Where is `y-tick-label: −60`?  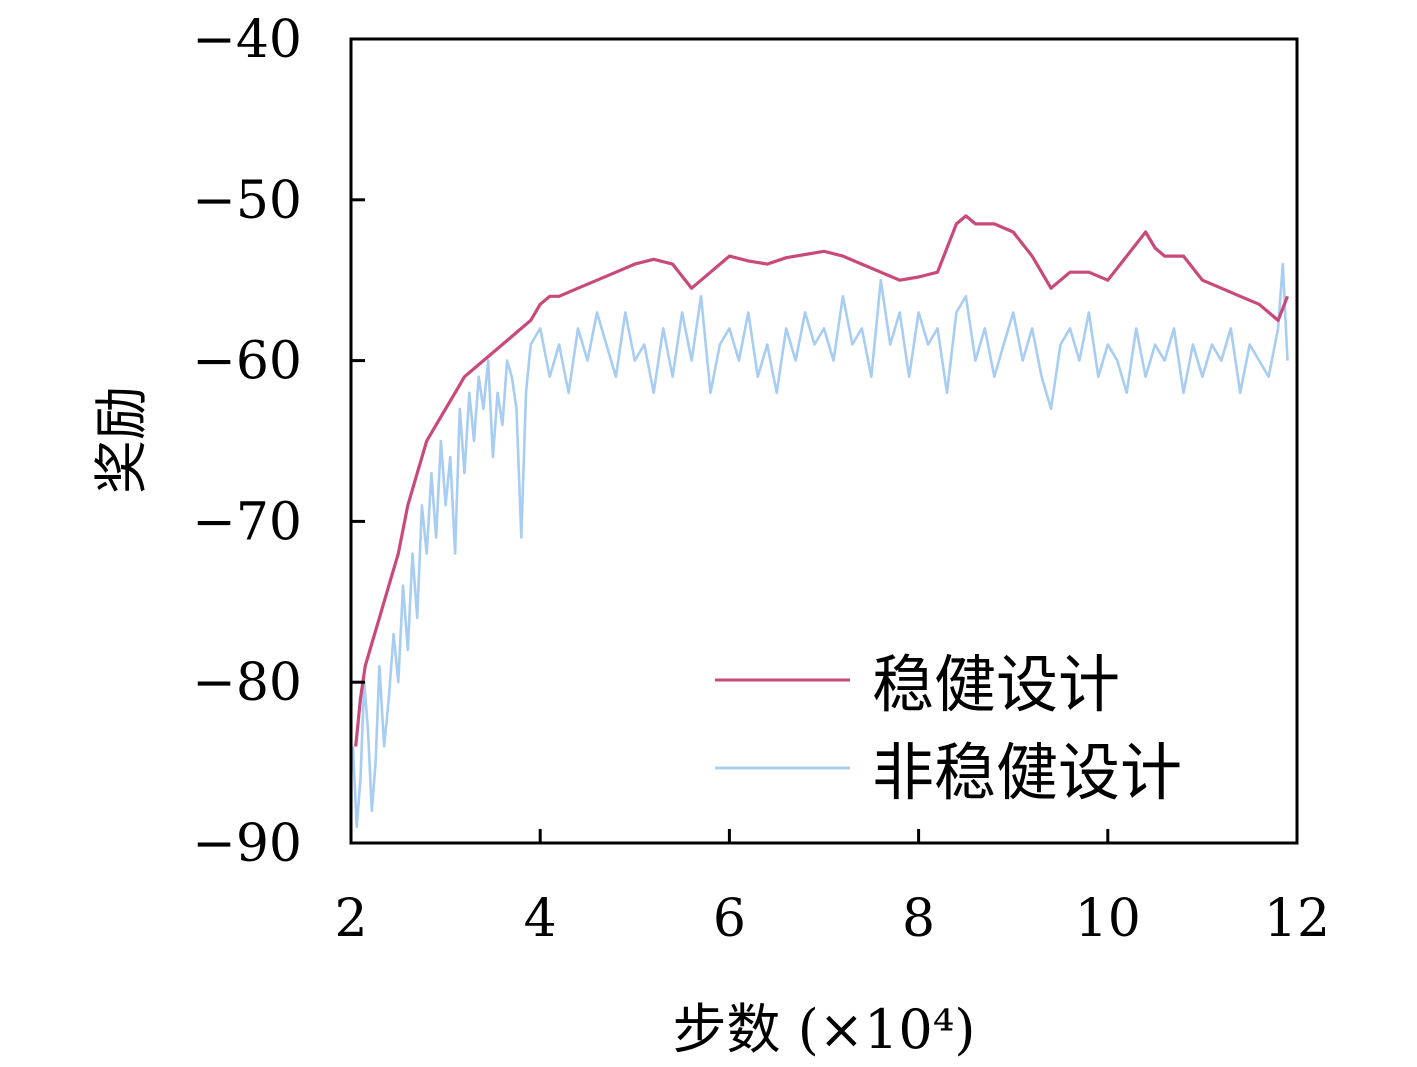 y-tick-label: −60 is located at coordinates (247, 362).